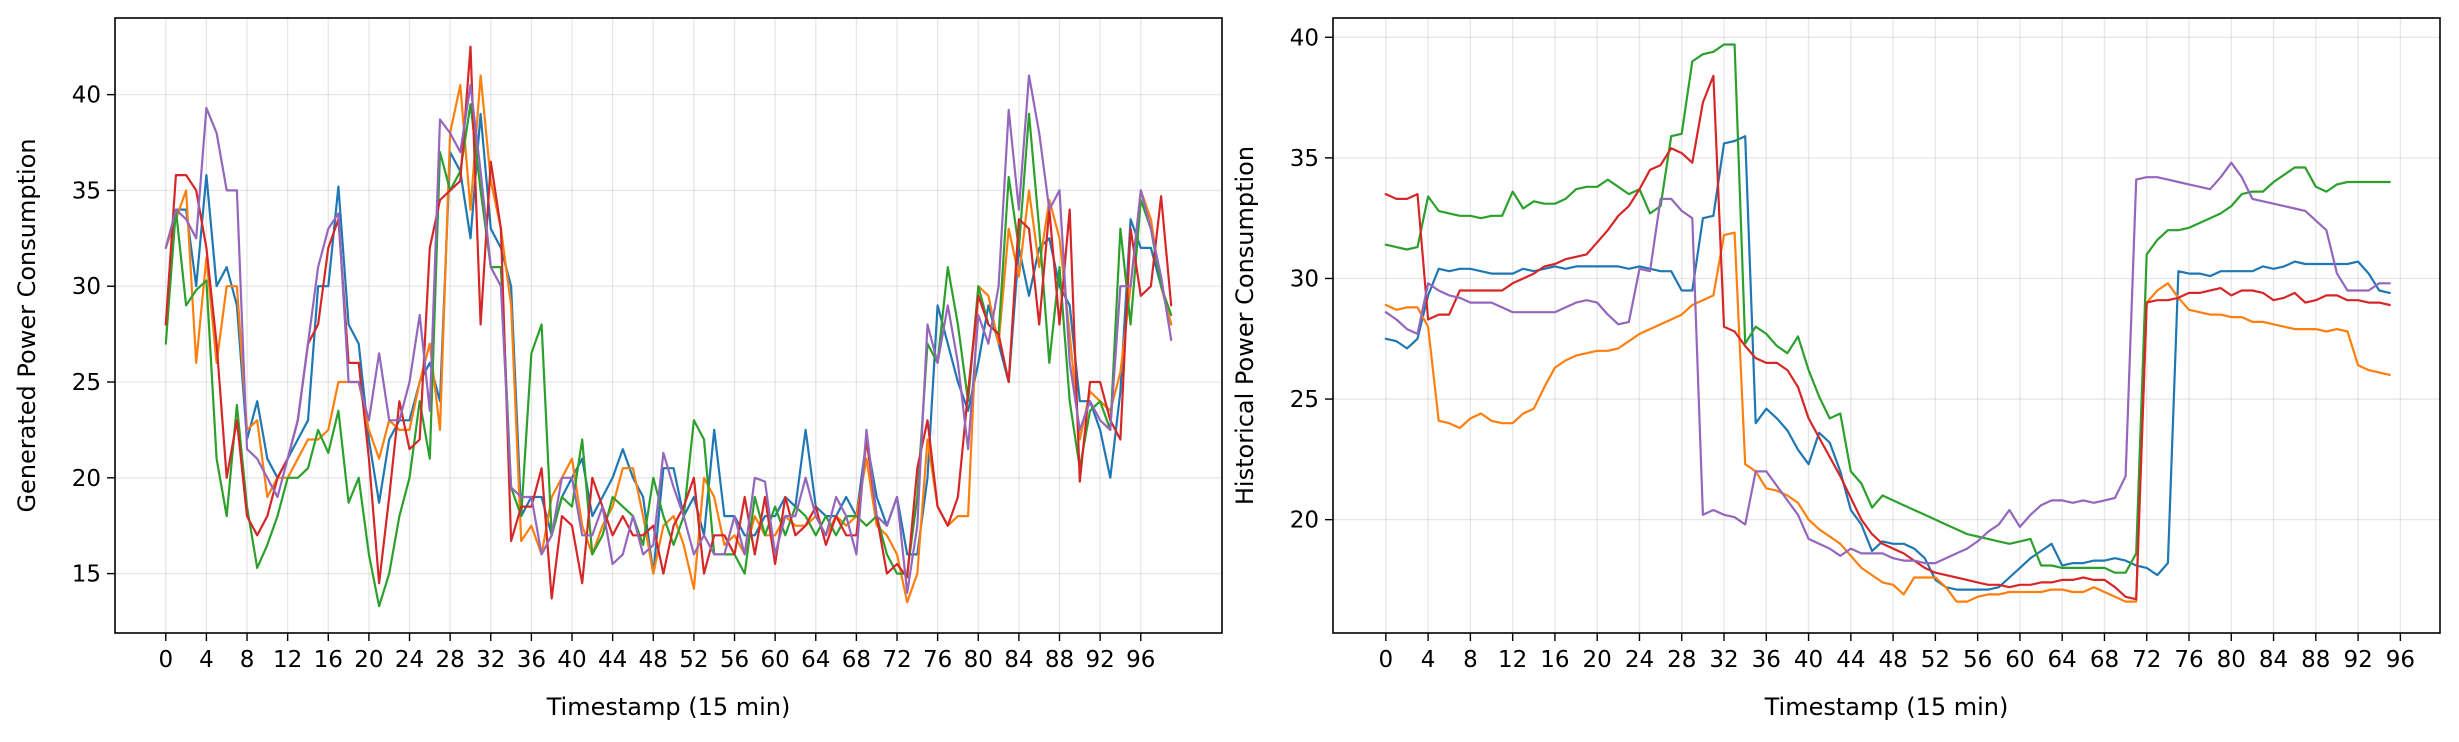  What do you see at coordinates (571, 660) in the screenshot?
I see `left-x-tick-label: 40` at bounding box center [571, 660].